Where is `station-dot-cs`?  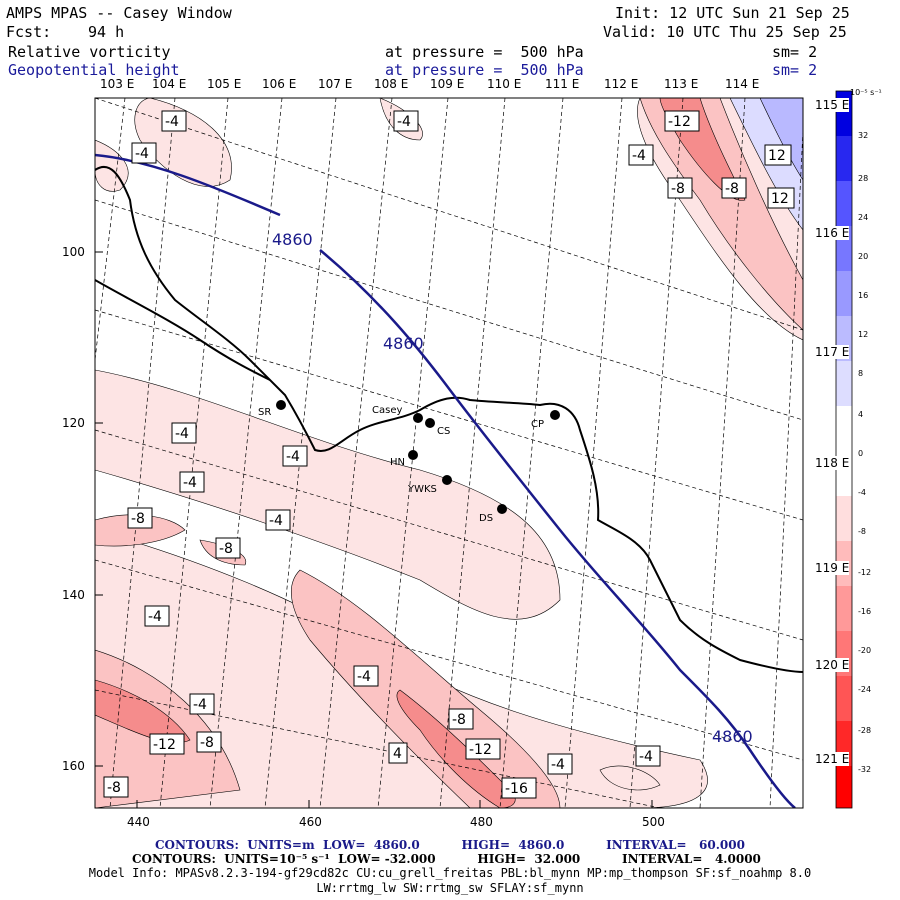
station-dot-cs is located at coordinates (430, 423).